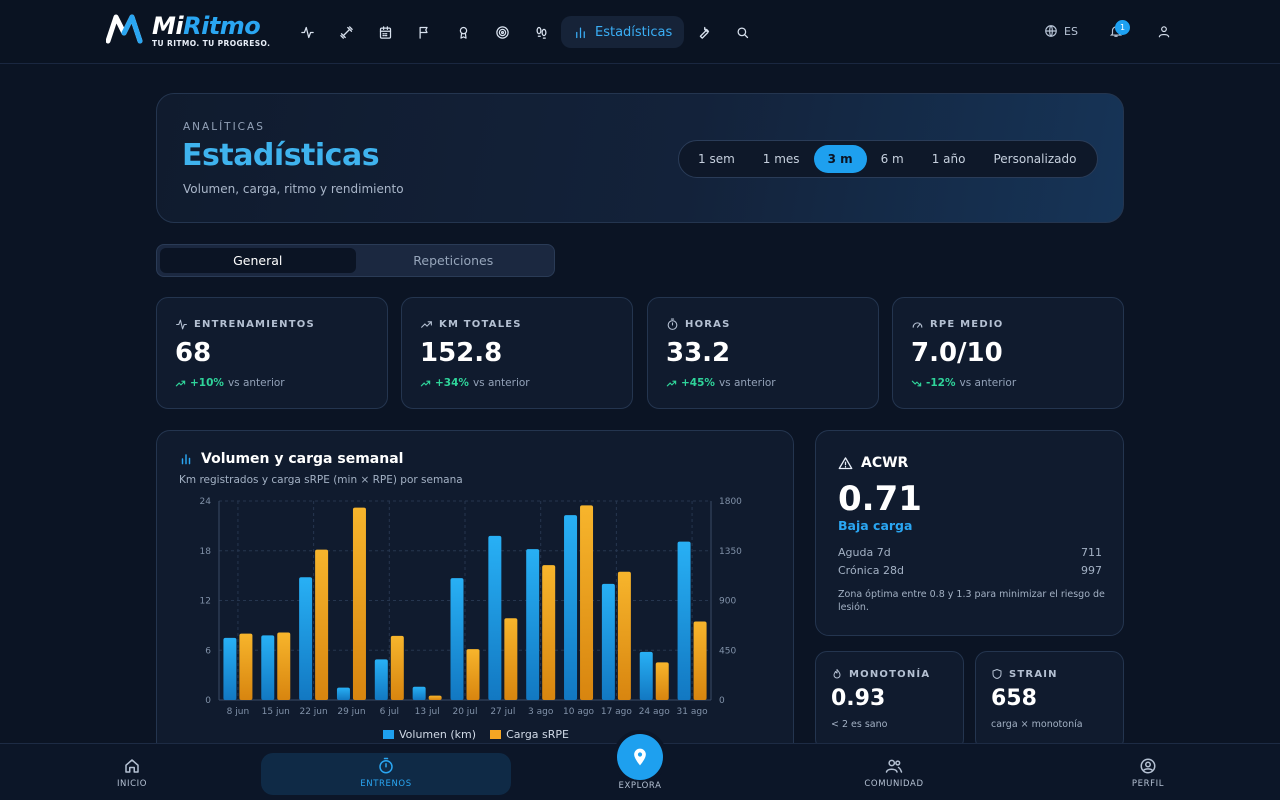 Image resolution: width=1280 pixels, height=800 pixels. I want to click on chart-legend: Volumen (km) Carga sRPE, so click(475, 734).